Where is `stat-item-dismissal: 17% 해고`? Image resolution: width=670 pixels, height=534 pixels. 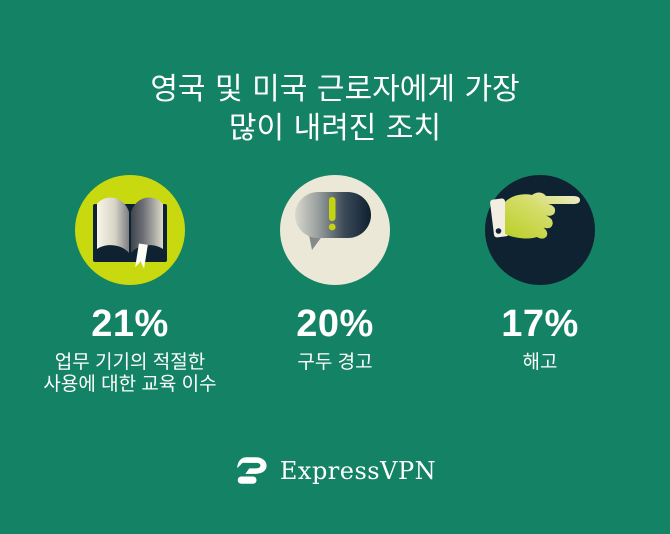
stat-item-dismissal: 17% 해고 is located at coordinates (540, 274).